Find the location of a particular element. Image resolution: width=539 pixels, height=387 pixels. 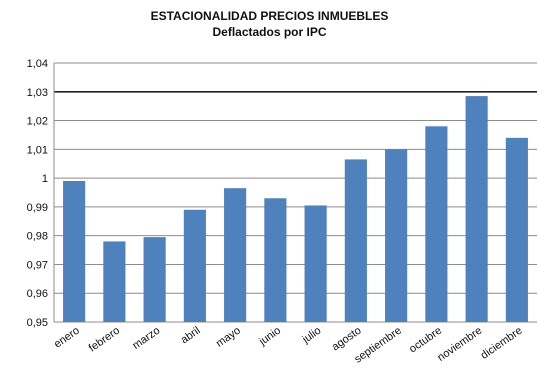

y-tick-label: 0,99 is located at coordinates (37, 208).